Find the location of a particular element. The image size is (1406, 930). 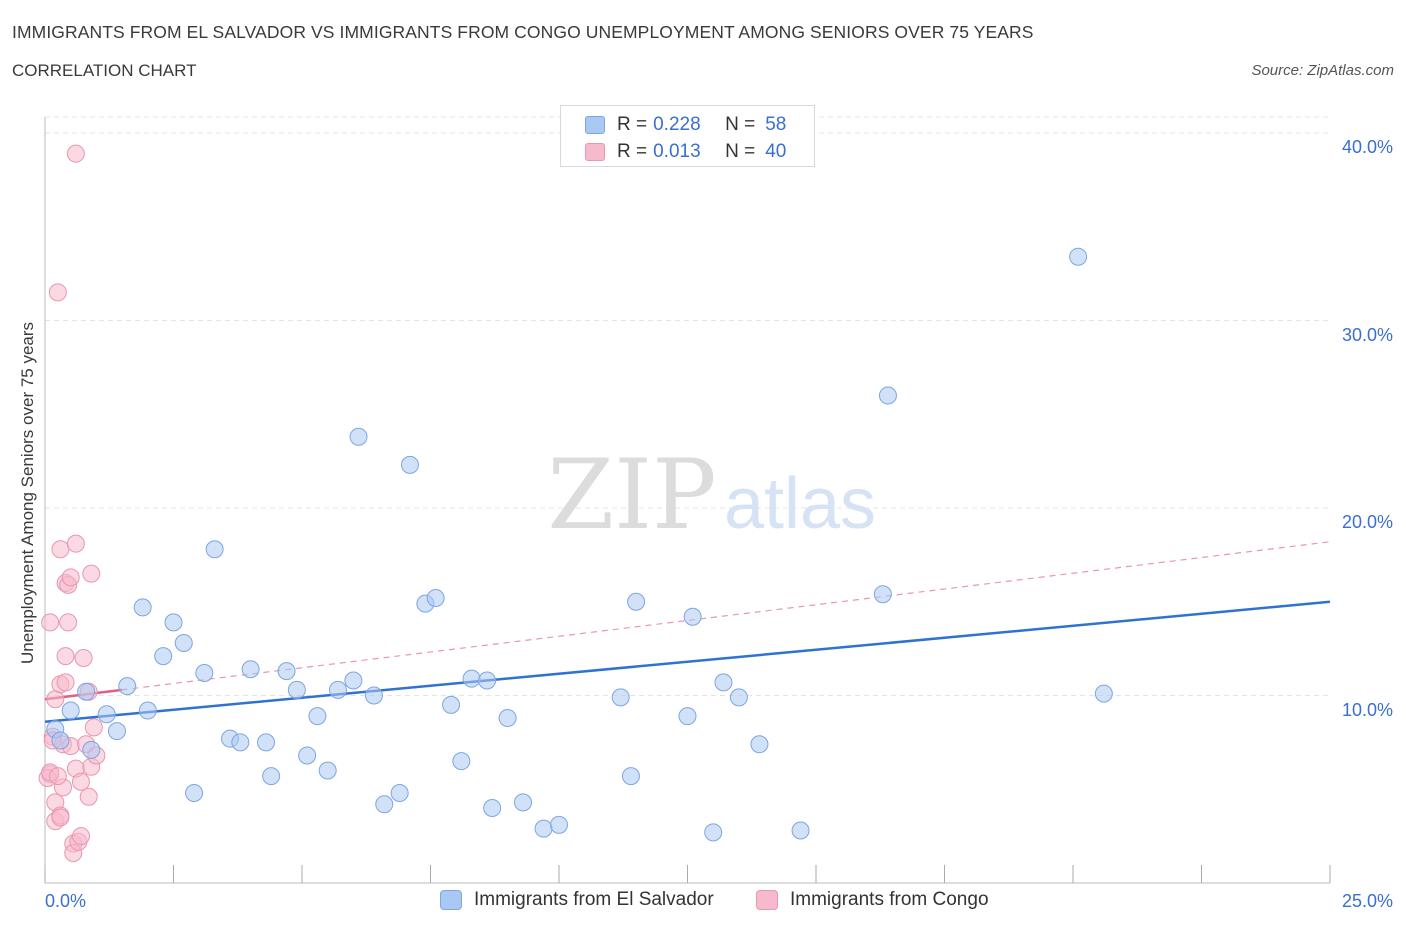

y-axis-label: Unemployment Among Seniors over 75 years is located at coordinates (27, 493).